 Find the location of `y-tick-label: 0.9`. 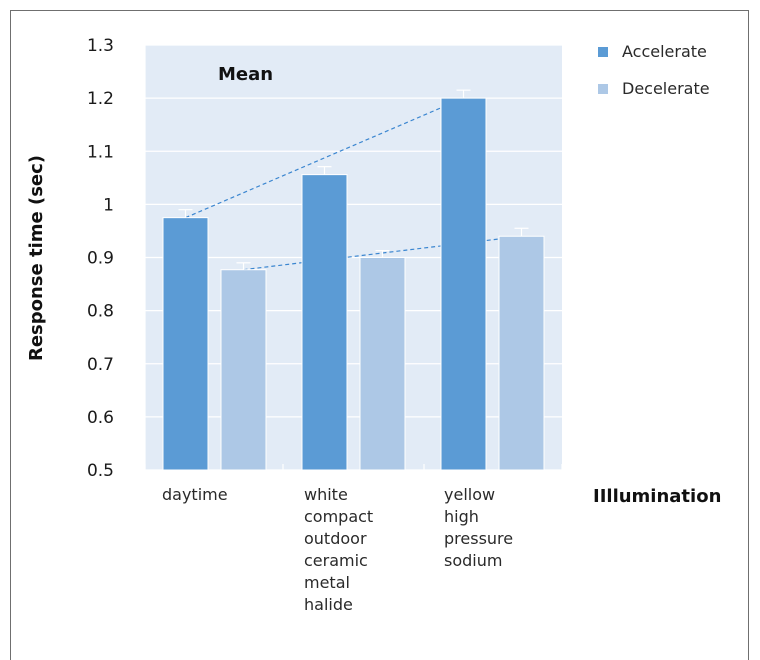

y-tick-label: 0.9 is located at coordinates (100, 259).